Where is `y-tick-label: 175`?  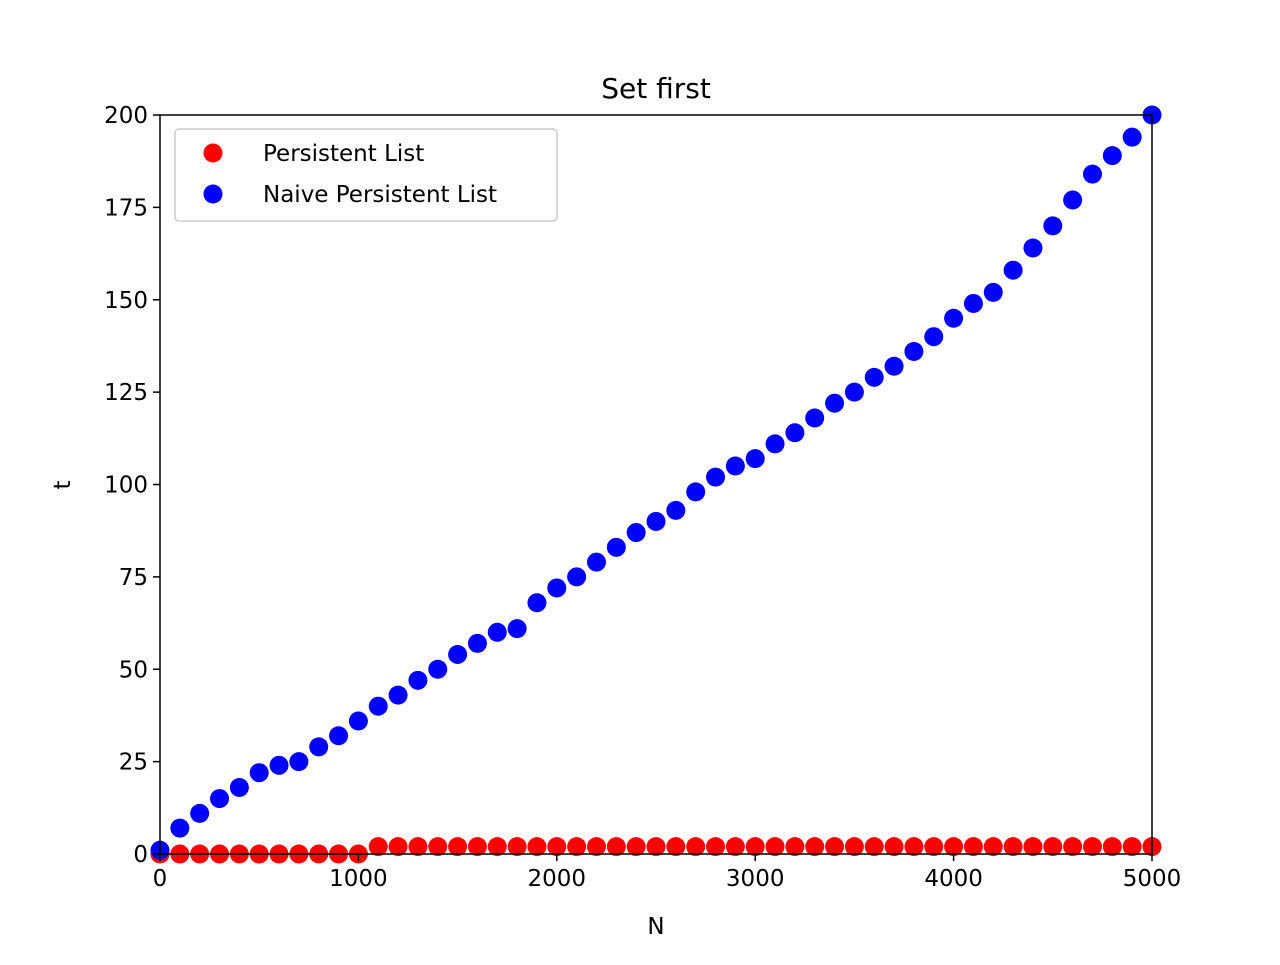 y-tick-label: 175 is located at coordinates (126, 208).